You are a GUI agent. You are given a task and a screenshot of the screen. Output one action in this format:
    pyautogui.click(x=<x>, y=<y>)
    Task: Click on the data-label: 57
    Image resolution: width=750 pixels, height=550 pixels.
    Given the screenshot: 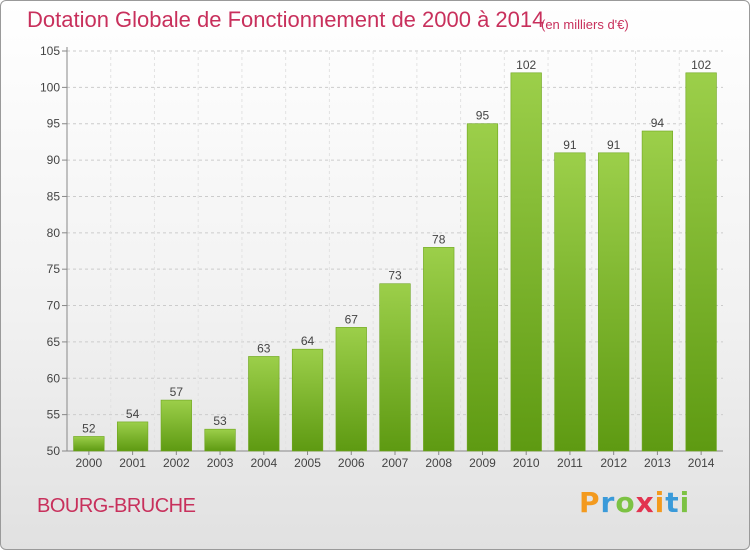 What is the action you would take?
    pyautogui.click(x=177, y=392)
    